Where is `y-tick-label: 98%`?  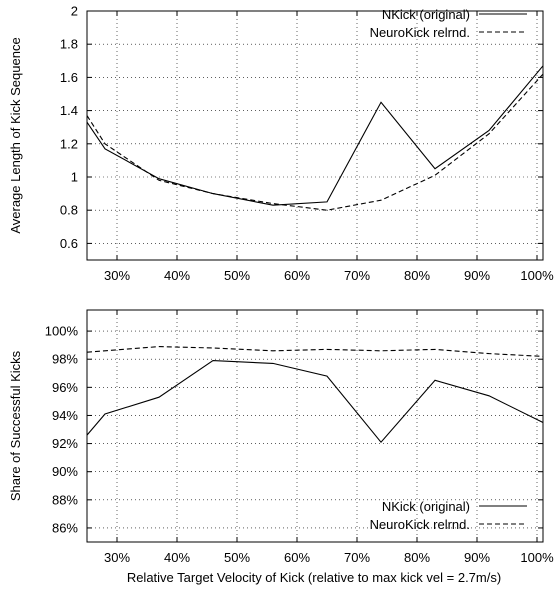 y-tick-label: 98% is located at coordinates (65, 359).